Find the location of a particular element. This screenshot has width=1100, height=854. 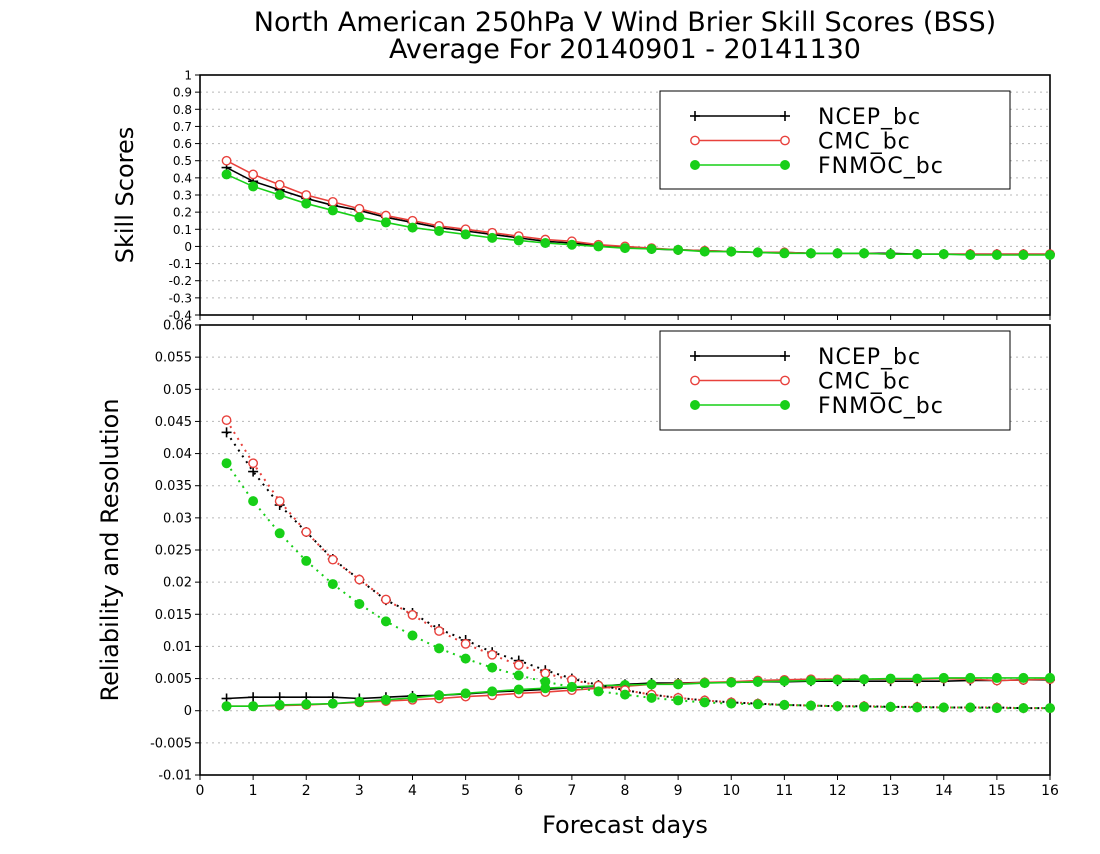

y-tick-label: 0.055 is located at coordinates (173, 358).